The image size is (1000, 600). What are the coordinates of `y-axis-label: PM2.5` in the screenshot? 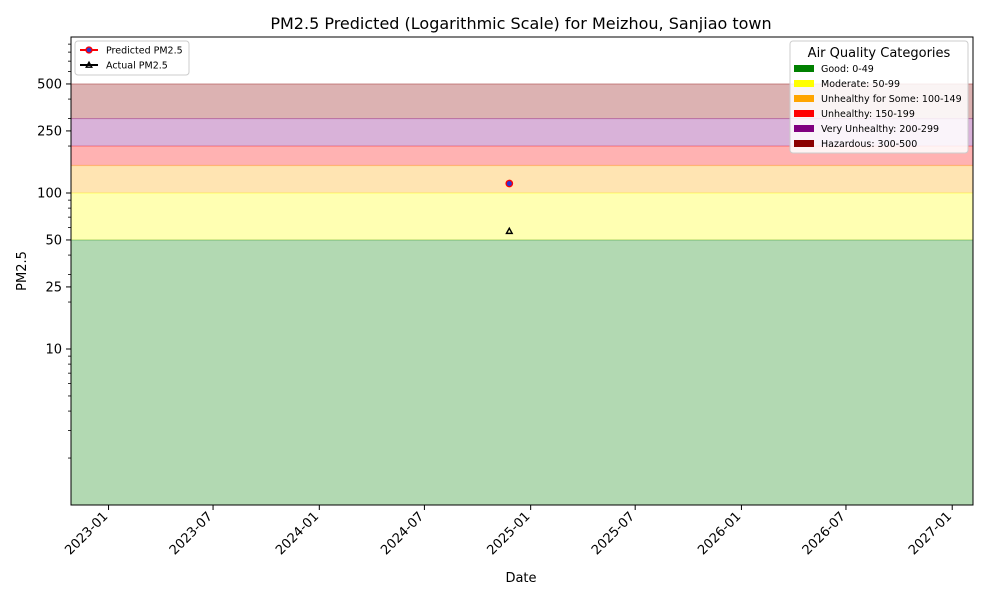 It's located at (22, 271).